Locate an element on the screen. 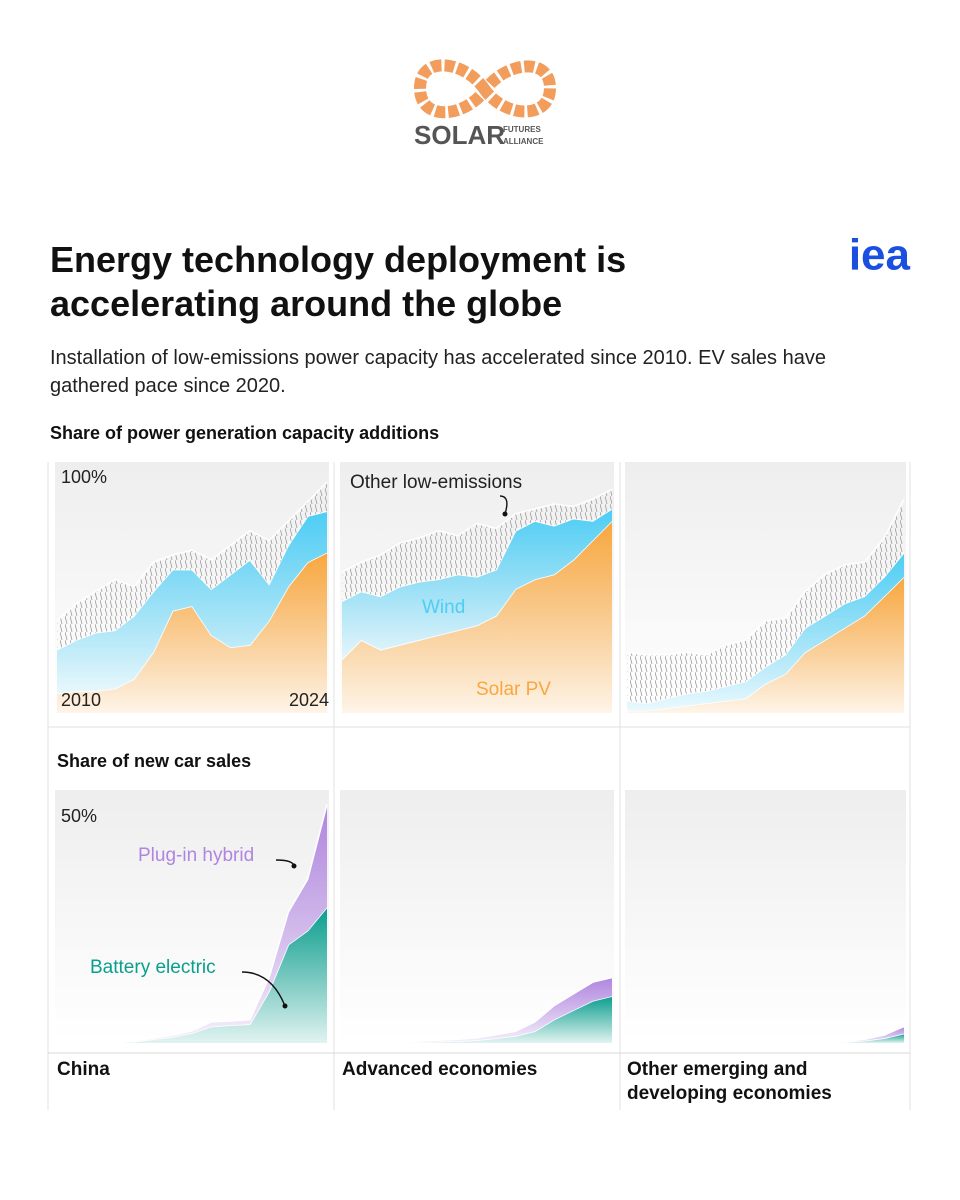  x-tick-label: 2010 is located at coordinates (81, 700).